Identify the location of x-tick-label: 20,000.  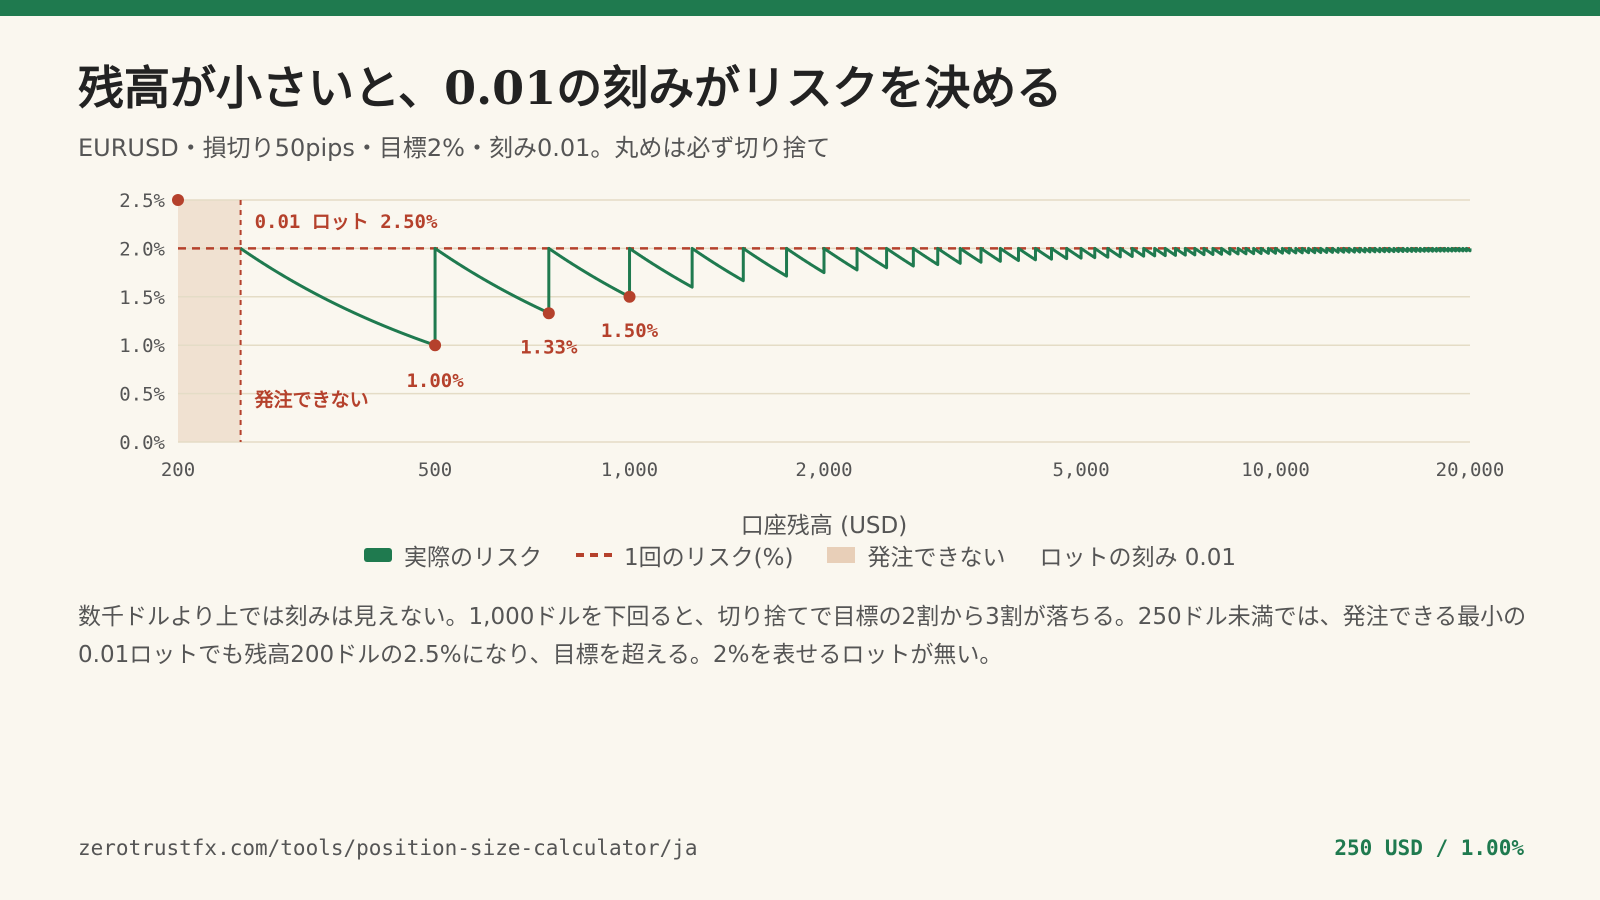
(1470, 470).